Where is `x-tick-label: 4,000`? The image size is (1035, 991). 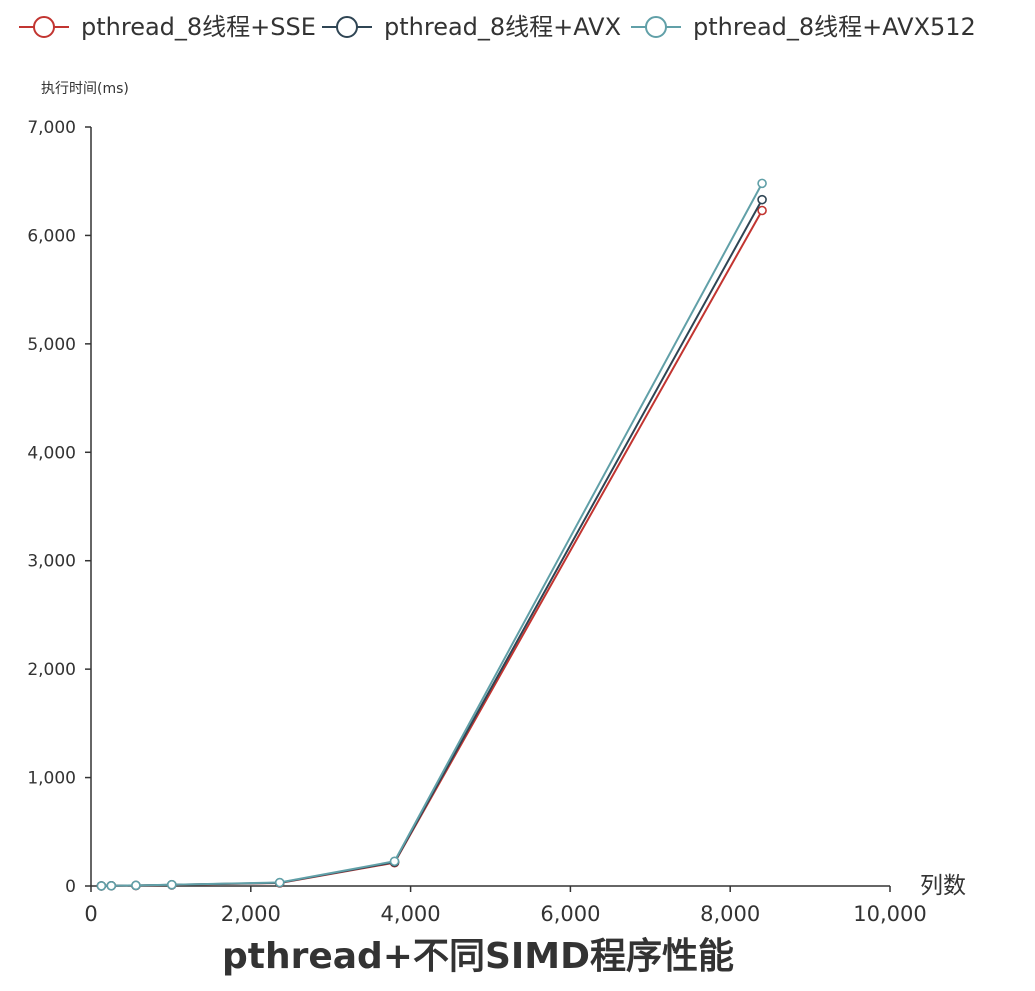
x-tick-label: 4,000 is located at coordinates (411, 914).